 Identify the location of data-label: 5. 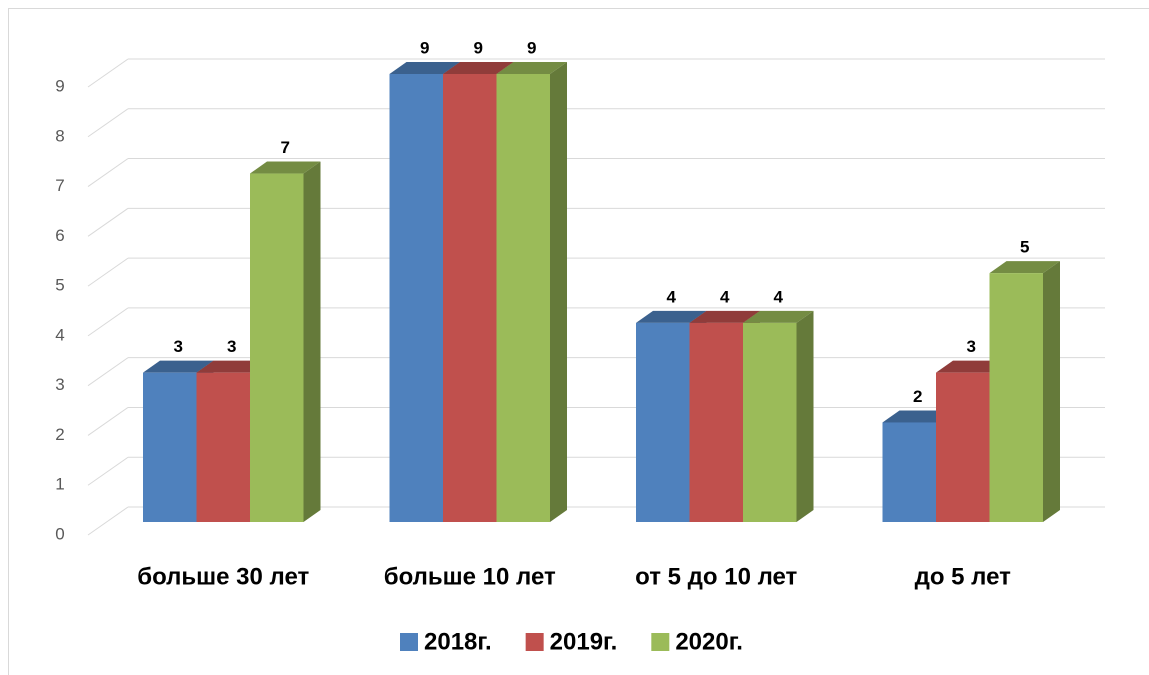
(1024, 247).